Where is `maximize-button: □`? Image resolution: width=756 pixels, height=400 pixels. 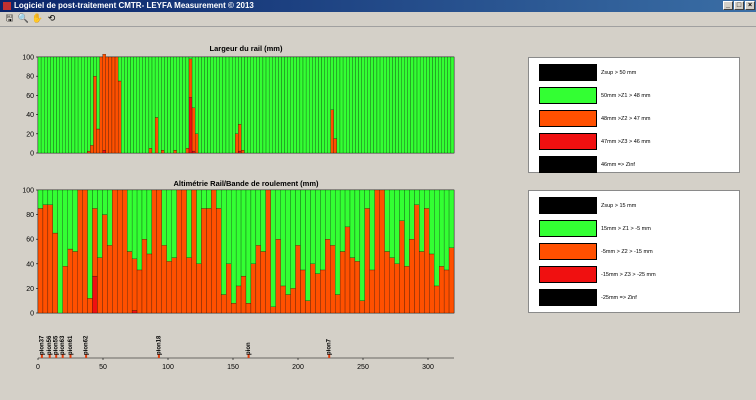 maximize-button: □ is located at coordinates (739, 5).